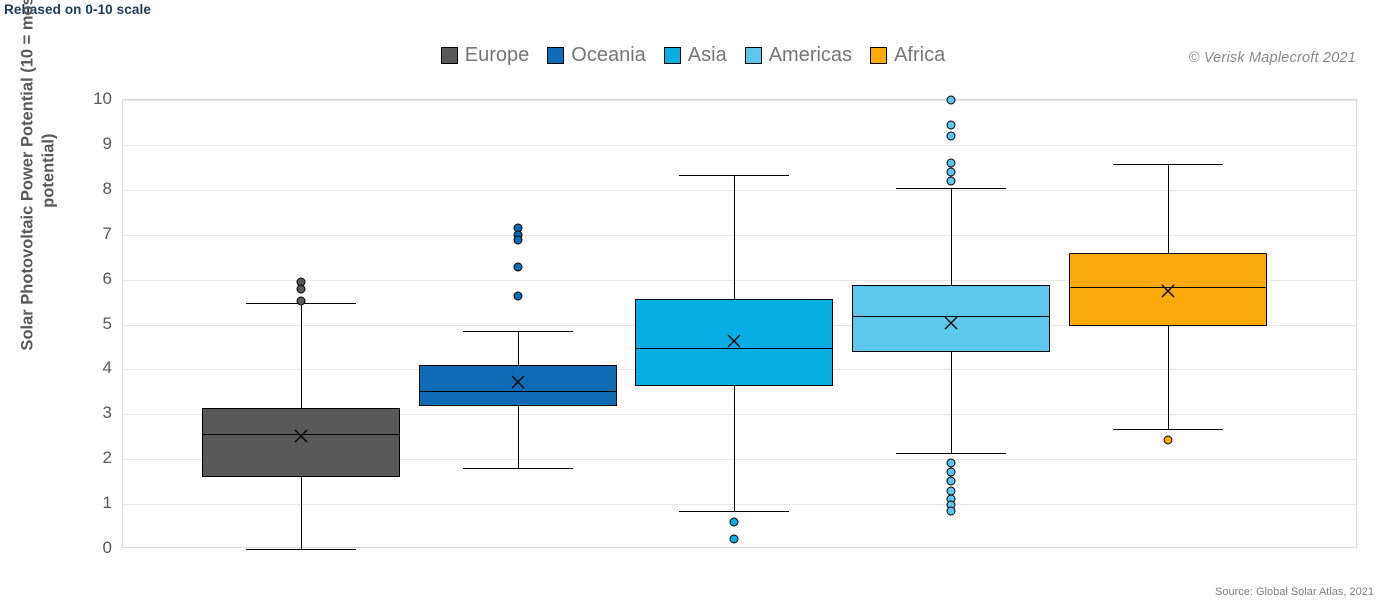  Describe the element at coordinates (107, 143) in the screenshot. I see `y-axis-tick-label: 9` at that location.